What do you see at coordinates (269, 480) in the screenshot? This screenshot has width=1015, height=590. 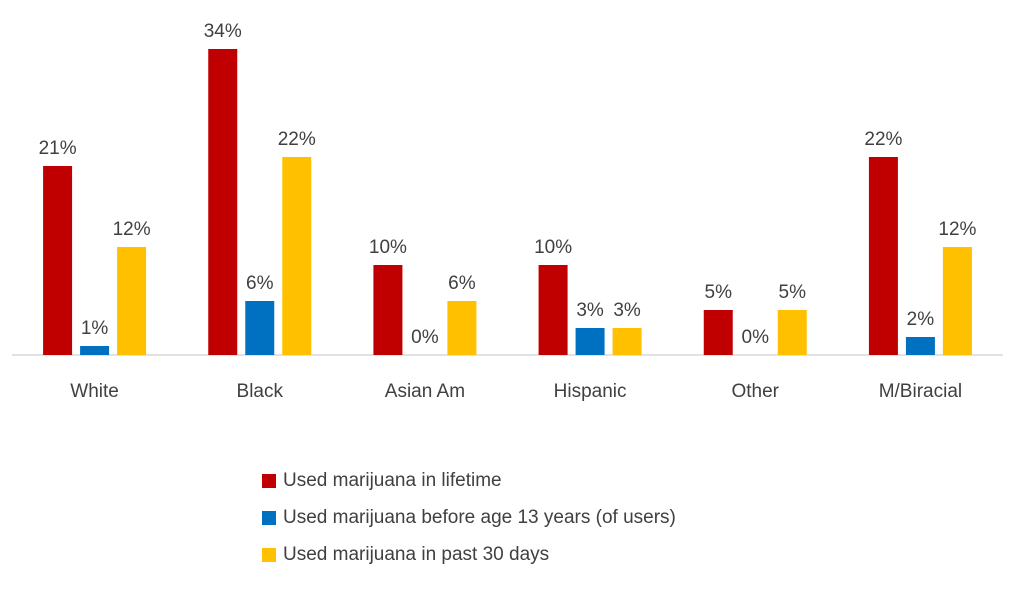 I see `legend-swatch-lifetime` at bounding box center [269, 480].